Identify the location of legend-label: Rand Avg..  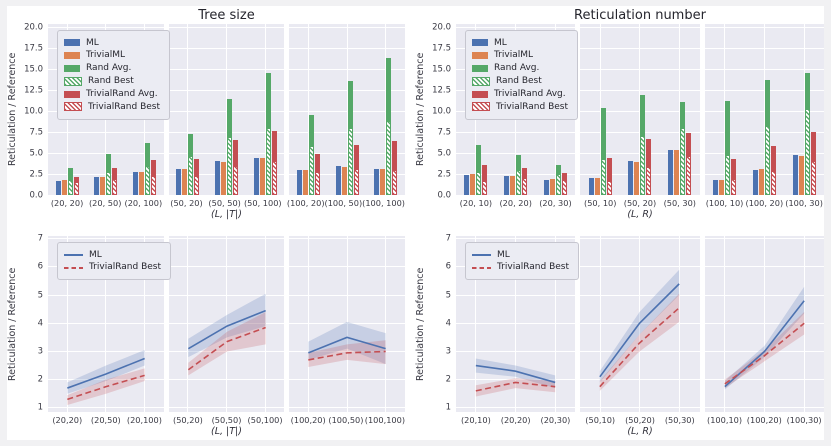
(517, 68).